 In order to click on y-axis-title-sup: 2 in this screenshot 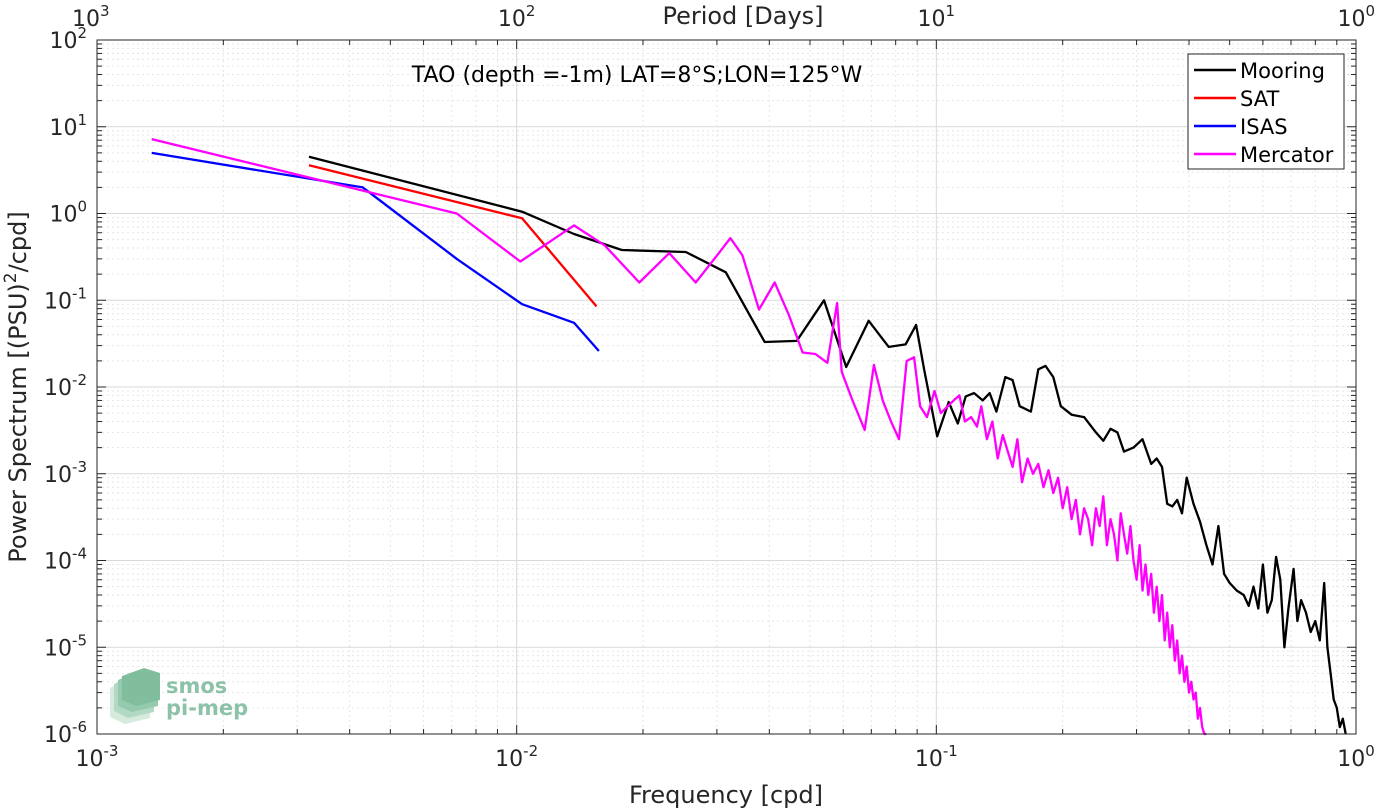, I will do `click(11, 277)`.